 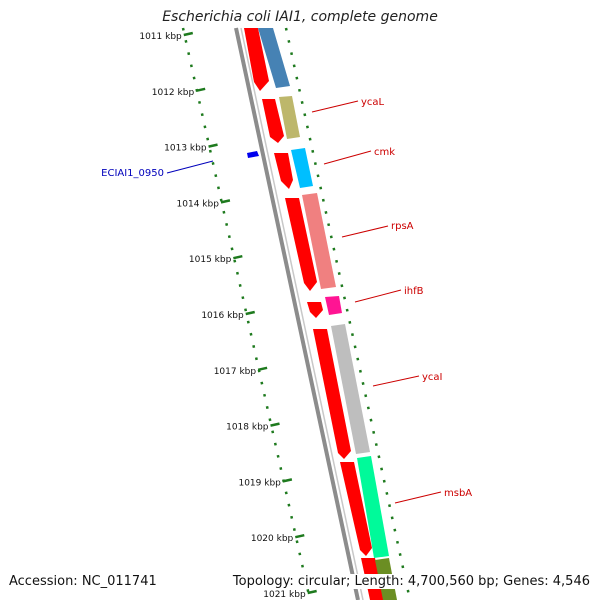 What do you see at coordinates (160, 37) in the screenshot?
I see `ruler-tick-label: 1011 kbp` at bounding box center [160, 37].